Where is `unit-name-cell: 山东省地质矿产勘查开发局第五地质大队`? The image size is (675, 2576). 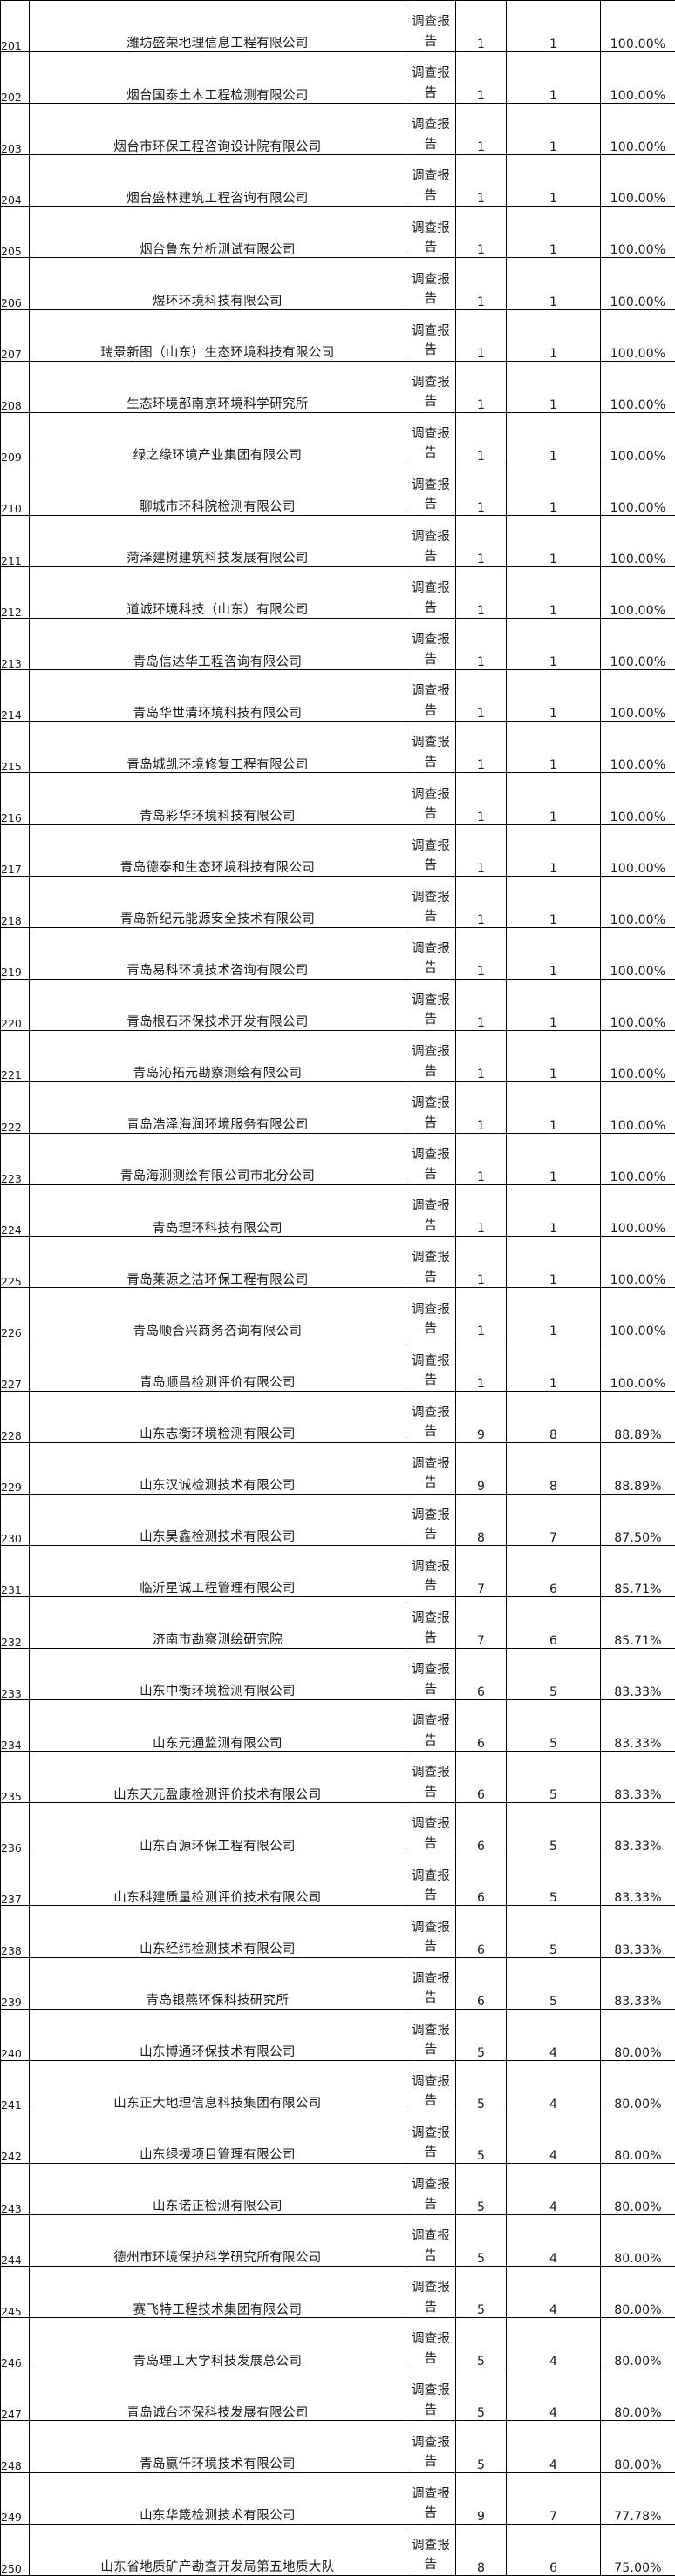
unit-name-cell: 山东省地质矿产勘查开发局第五地质大队 is located at coordinates (218, 2550).